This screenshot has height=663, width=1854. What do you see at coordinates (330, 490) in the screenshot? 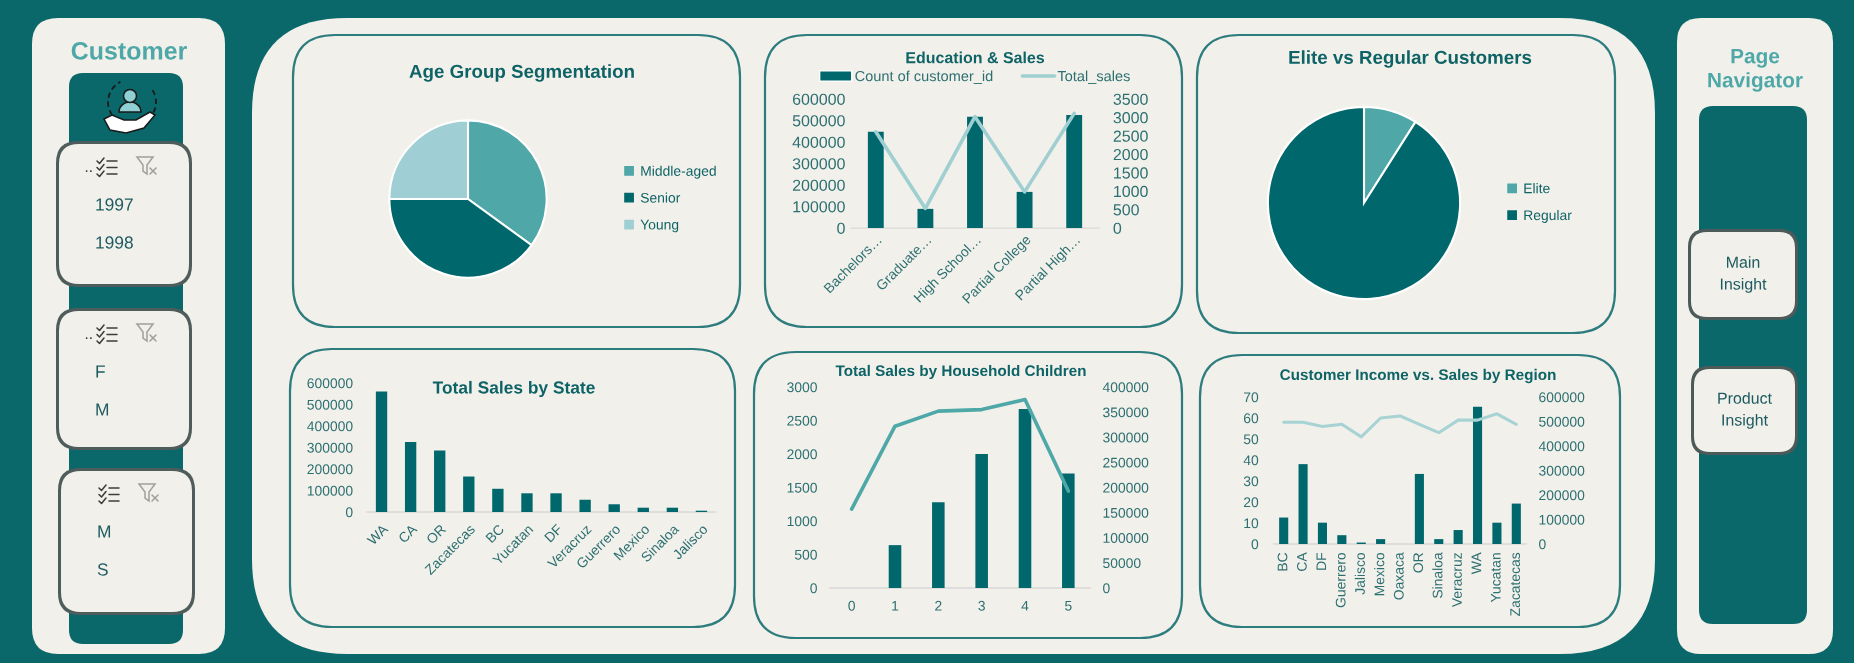
I see `y-tick-label: 100000` at bounding box center [330, 490].